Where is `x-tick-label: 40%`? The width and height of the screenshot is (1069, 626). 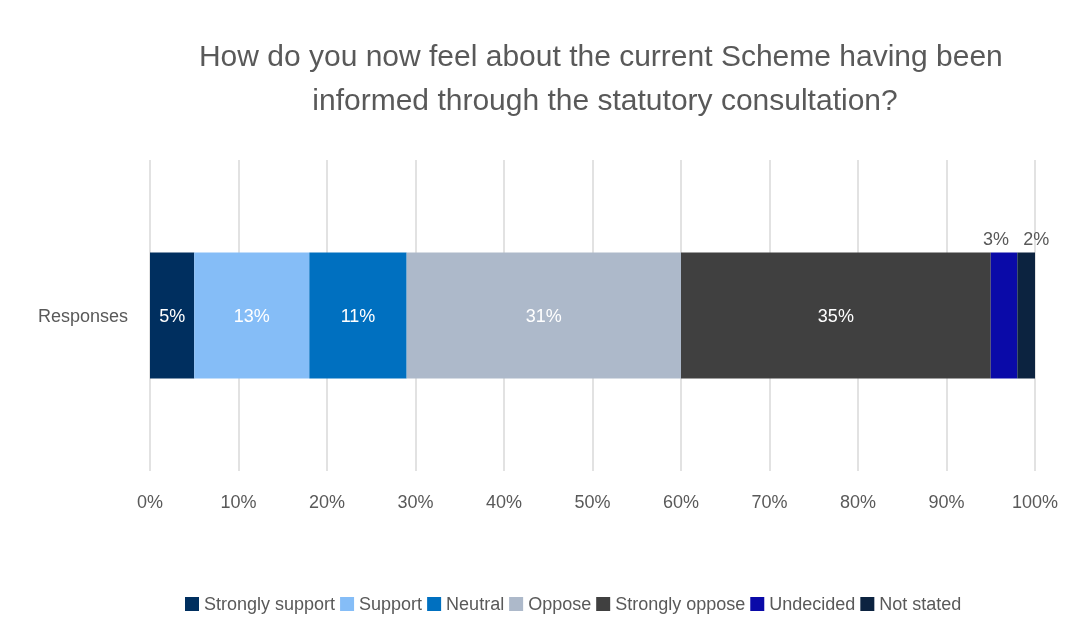
x-tick-label: 40% is located at coordinates (504, 502).